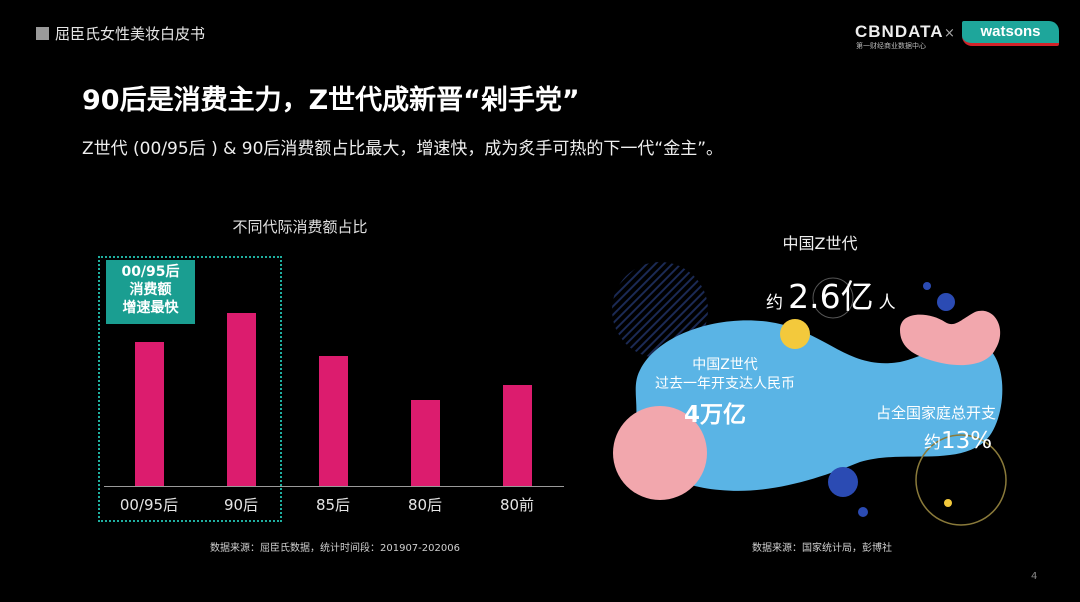 The image size is (1080, 602). What do you see at coordinates (774, 303) in the screenshot?
I see `population-prefix: 约` at bounding box center [774, 303].